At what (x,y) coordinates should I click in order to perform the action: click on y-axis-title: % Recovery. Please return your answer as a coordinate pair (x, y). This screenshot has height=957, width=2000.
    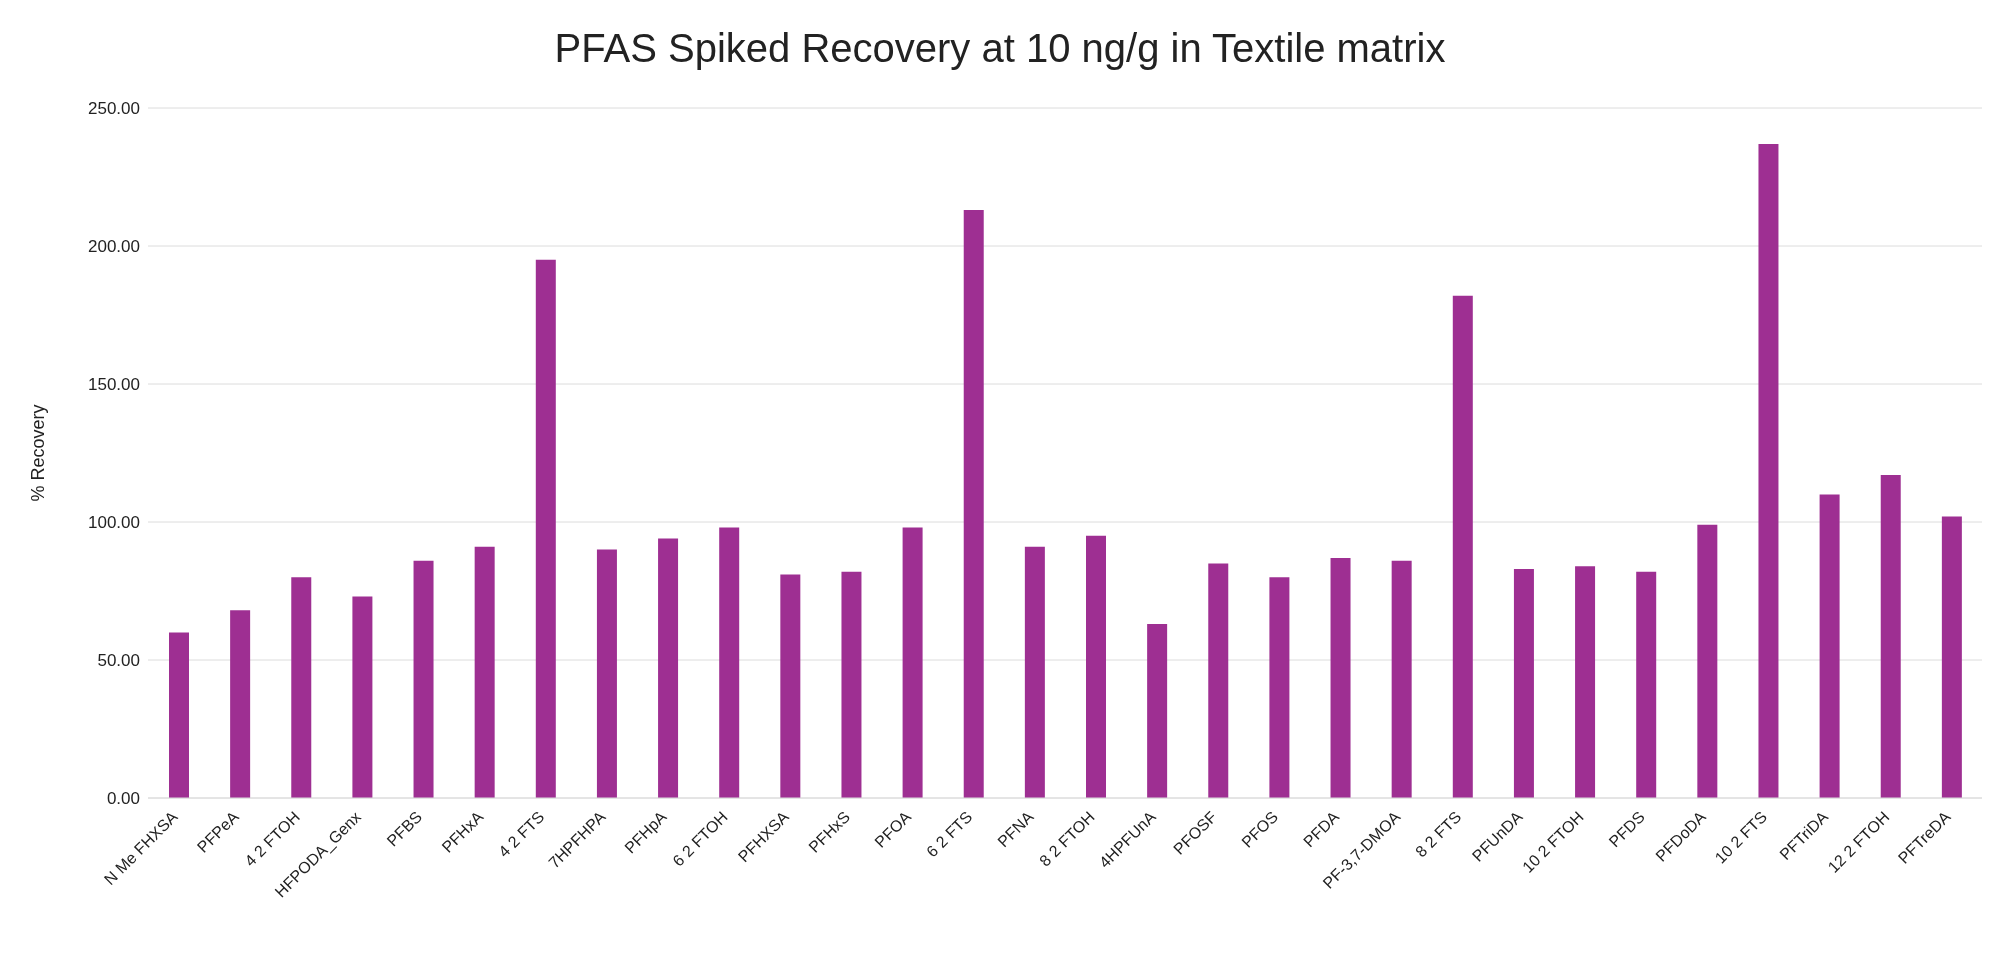
    Looking at the image, I should click on (38, 453).